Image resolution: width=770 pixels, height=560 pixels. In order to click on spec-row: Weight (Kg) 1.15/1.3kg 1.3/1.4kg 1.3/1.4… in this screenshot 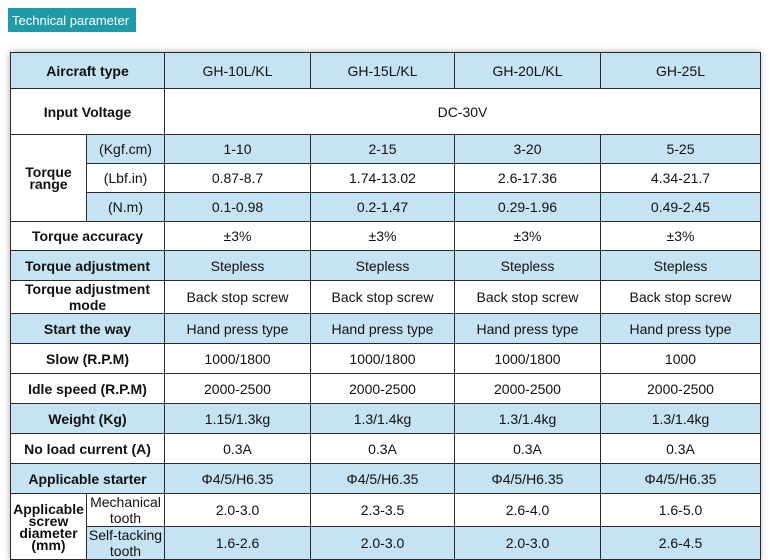, I will do `click(385, 418)`.